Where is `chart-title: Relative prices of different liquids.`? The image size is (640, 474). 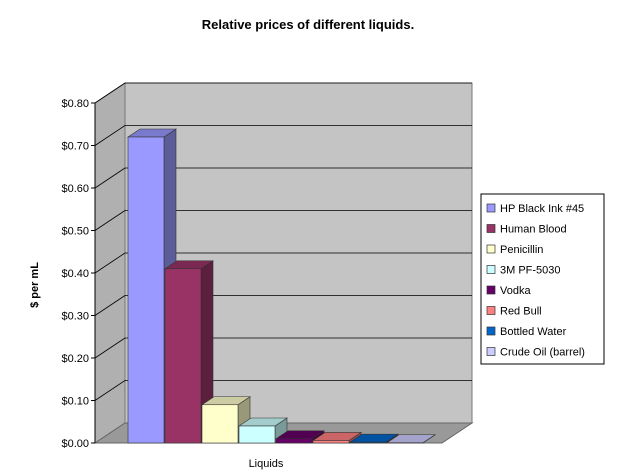 chart-title: Relative prices of different liquids. is located at coordinates (308, 24).